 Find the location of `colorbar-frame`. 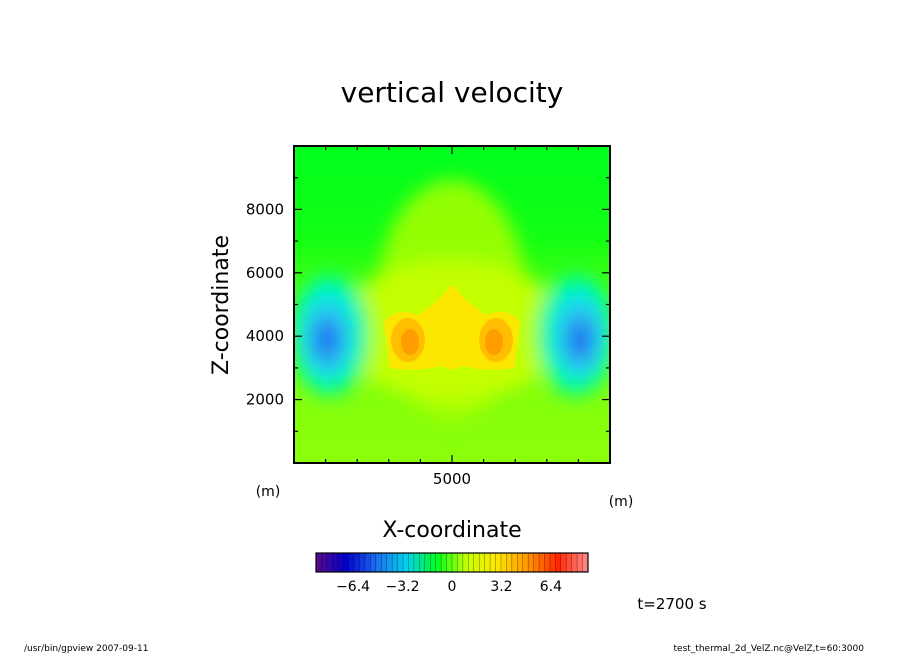

colorbar-frame is located at coordinates (452, 562).